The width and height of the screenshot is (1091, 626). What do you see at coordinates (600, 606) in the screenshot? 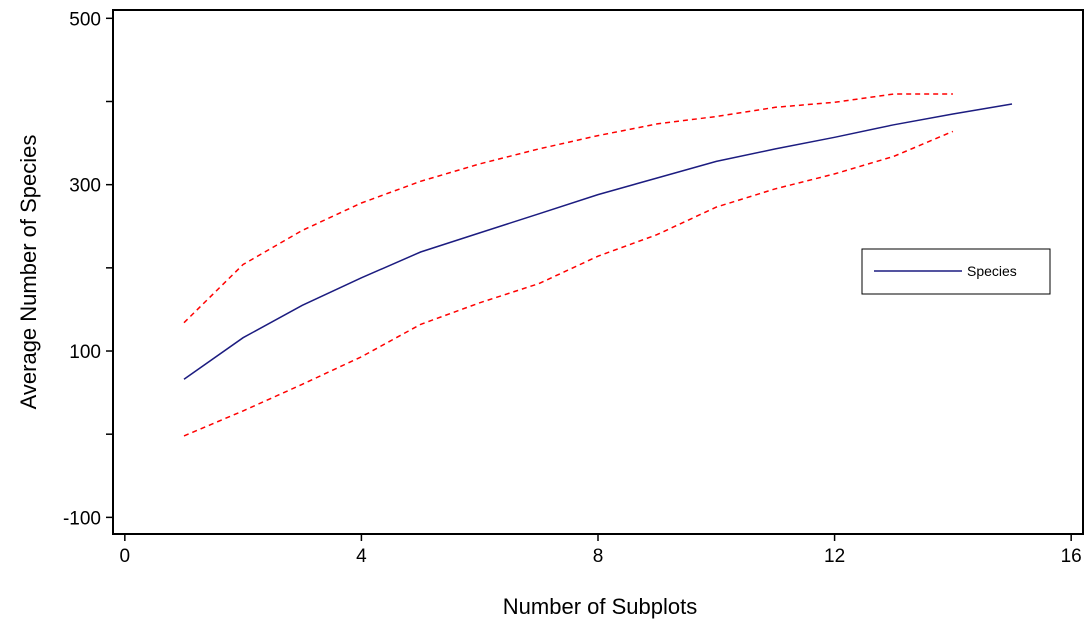
I see `x-axis-title: Number of Subplots` at bounding box center [600, 606].